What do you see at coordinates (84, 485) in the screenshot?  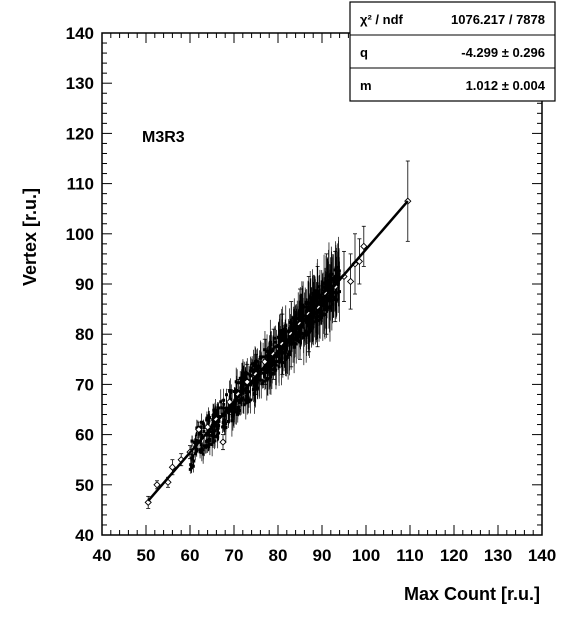 I see `y-tick-label: 50` at bounding box center [84, 485].